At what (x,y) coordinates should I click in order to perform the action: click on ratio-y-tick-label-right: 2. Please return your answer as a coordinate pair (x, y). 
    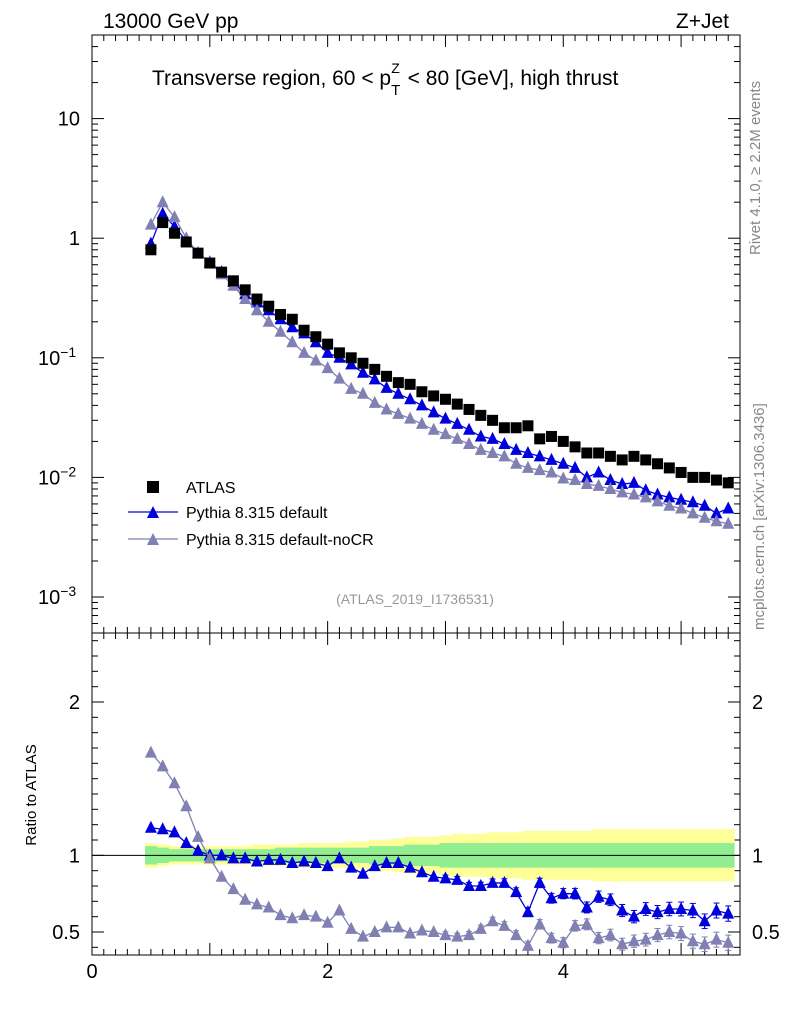
    Looking at the image, I should click on (757, 703).